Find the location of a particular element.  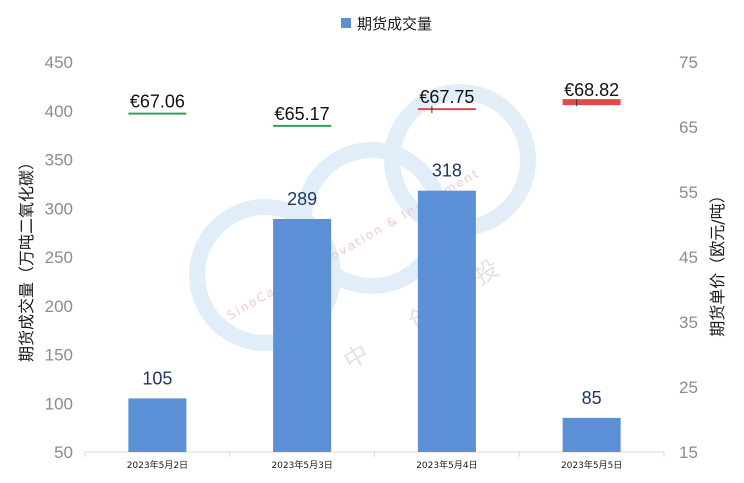

x-axis: 2023年5月2日 2023年5月3日 2023年5月4日 2023年5月5日 is located at coordinates (374, 461).